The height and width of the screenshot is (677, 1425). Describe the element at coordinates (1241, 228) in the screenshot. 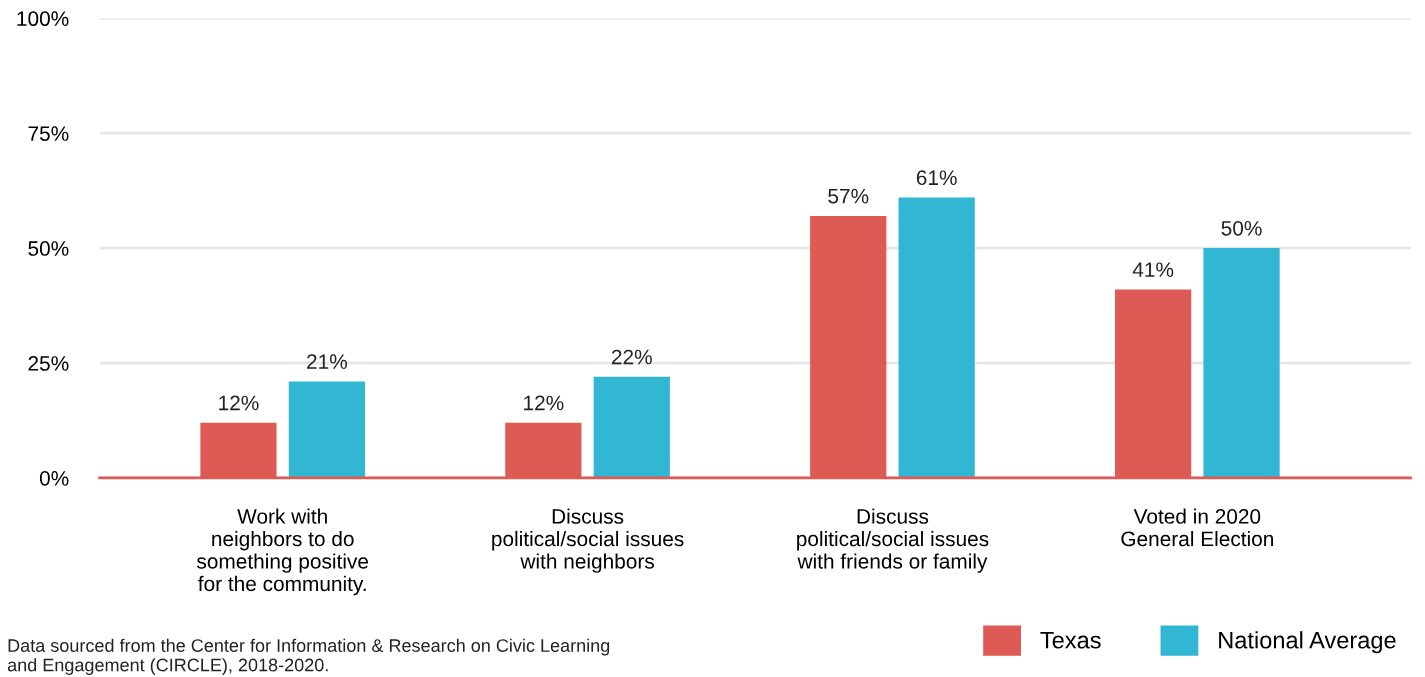

I see `data-label: 50%` at that location.